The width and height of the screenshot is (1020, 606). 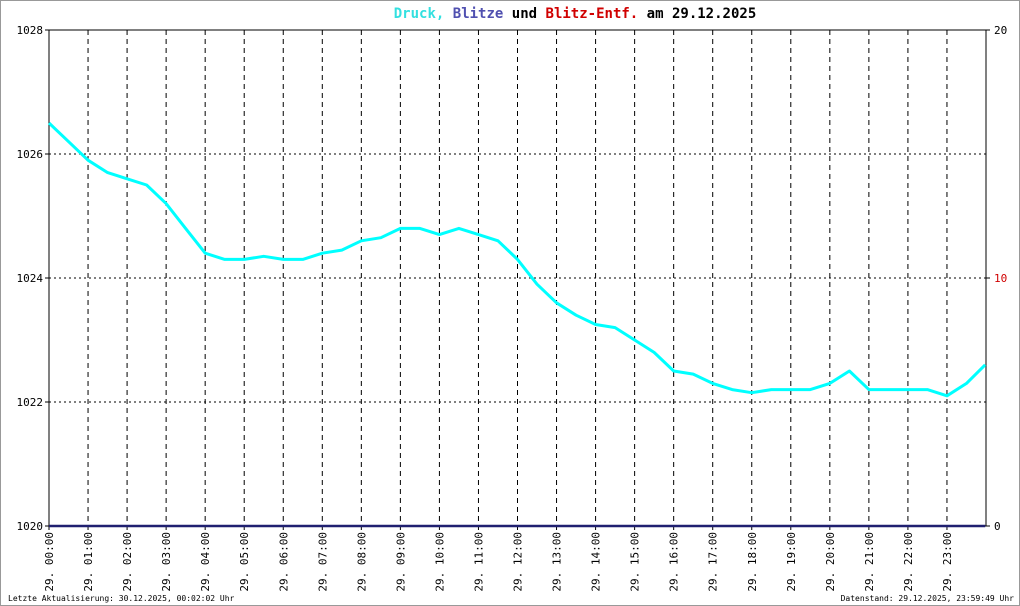 What do you see at coordinates (361, 562) in the screenshot?
I see `x-tick-label: 29. 08:00` at bounding box center [361, 562].